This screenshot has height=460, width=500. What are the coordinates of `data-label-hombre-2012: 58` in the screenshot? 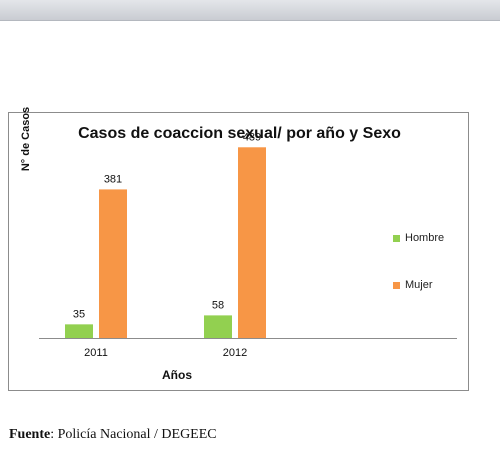 It's located at (218, 305).